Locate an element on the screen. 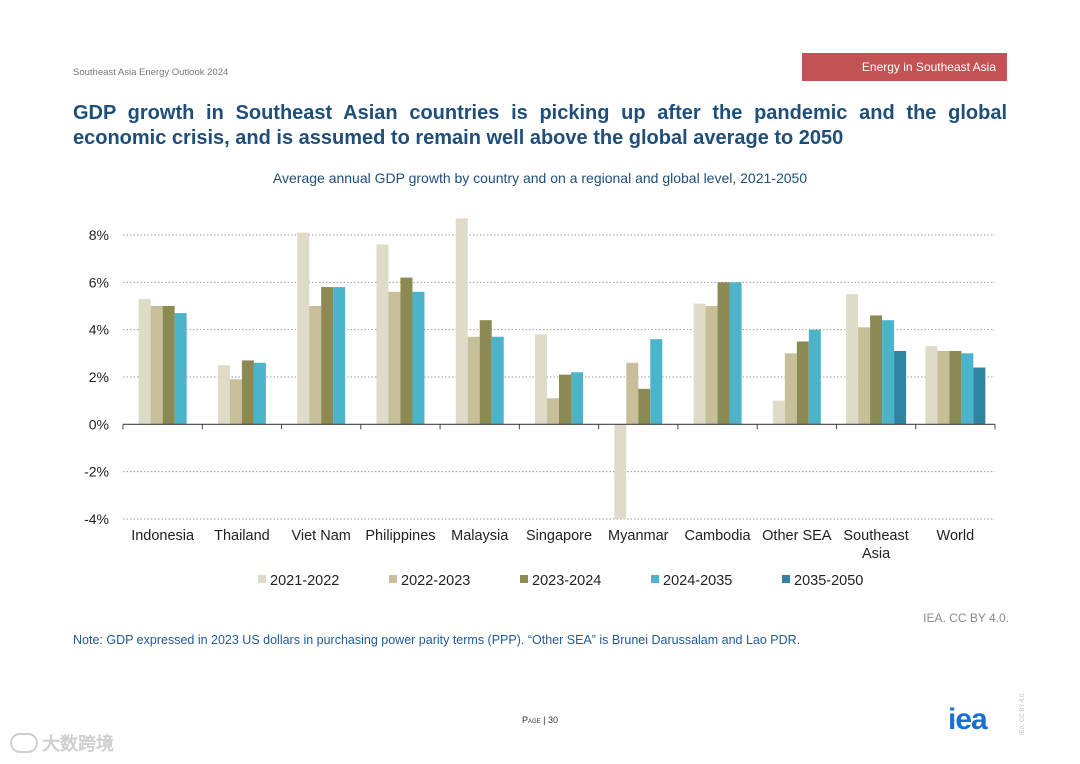 This screenshot has height=764, width=1080. category-label: Malaysia is located at coordinates (480, 536).